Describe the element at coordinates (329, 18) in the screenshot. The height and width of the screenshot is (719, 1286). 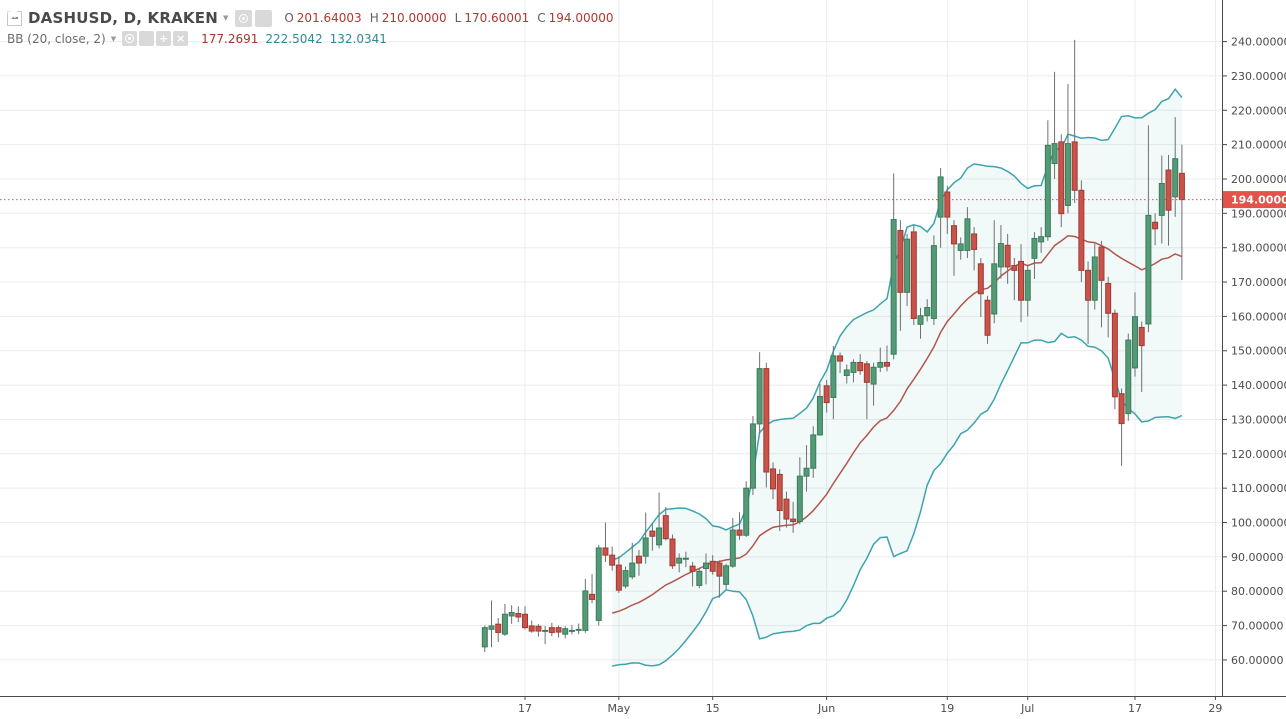
I see `open-value: 201.64003` at that location.